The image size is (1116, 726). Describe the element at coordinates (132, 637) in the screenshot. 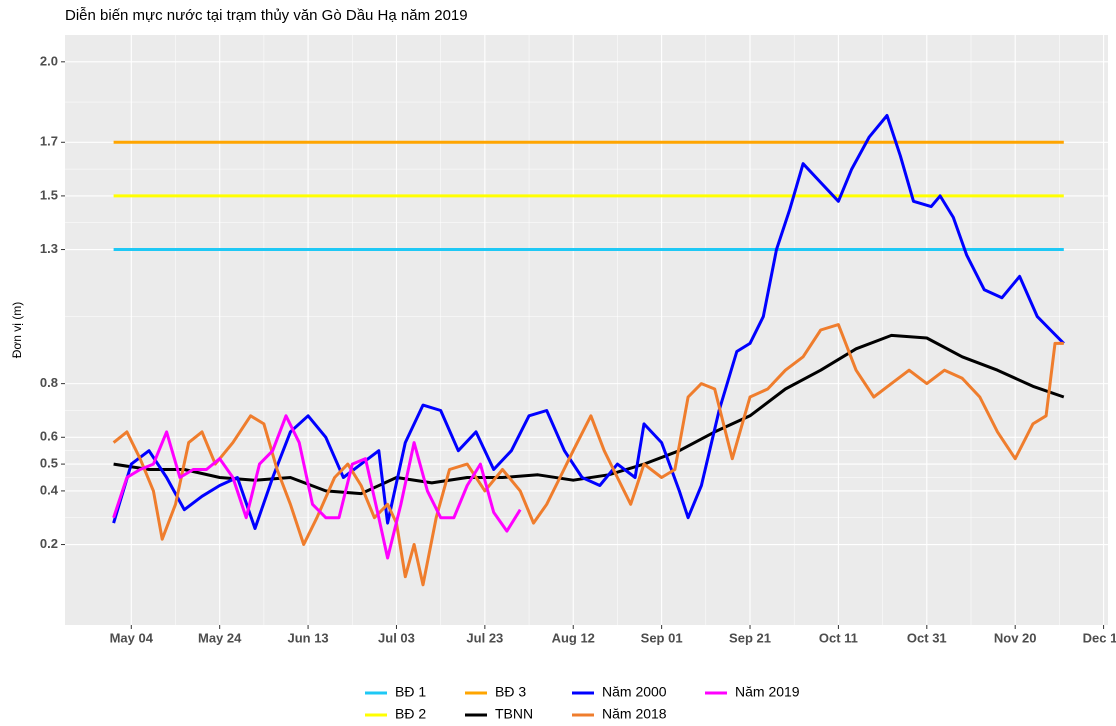

I see `x-tick-label: May 04` at that location.